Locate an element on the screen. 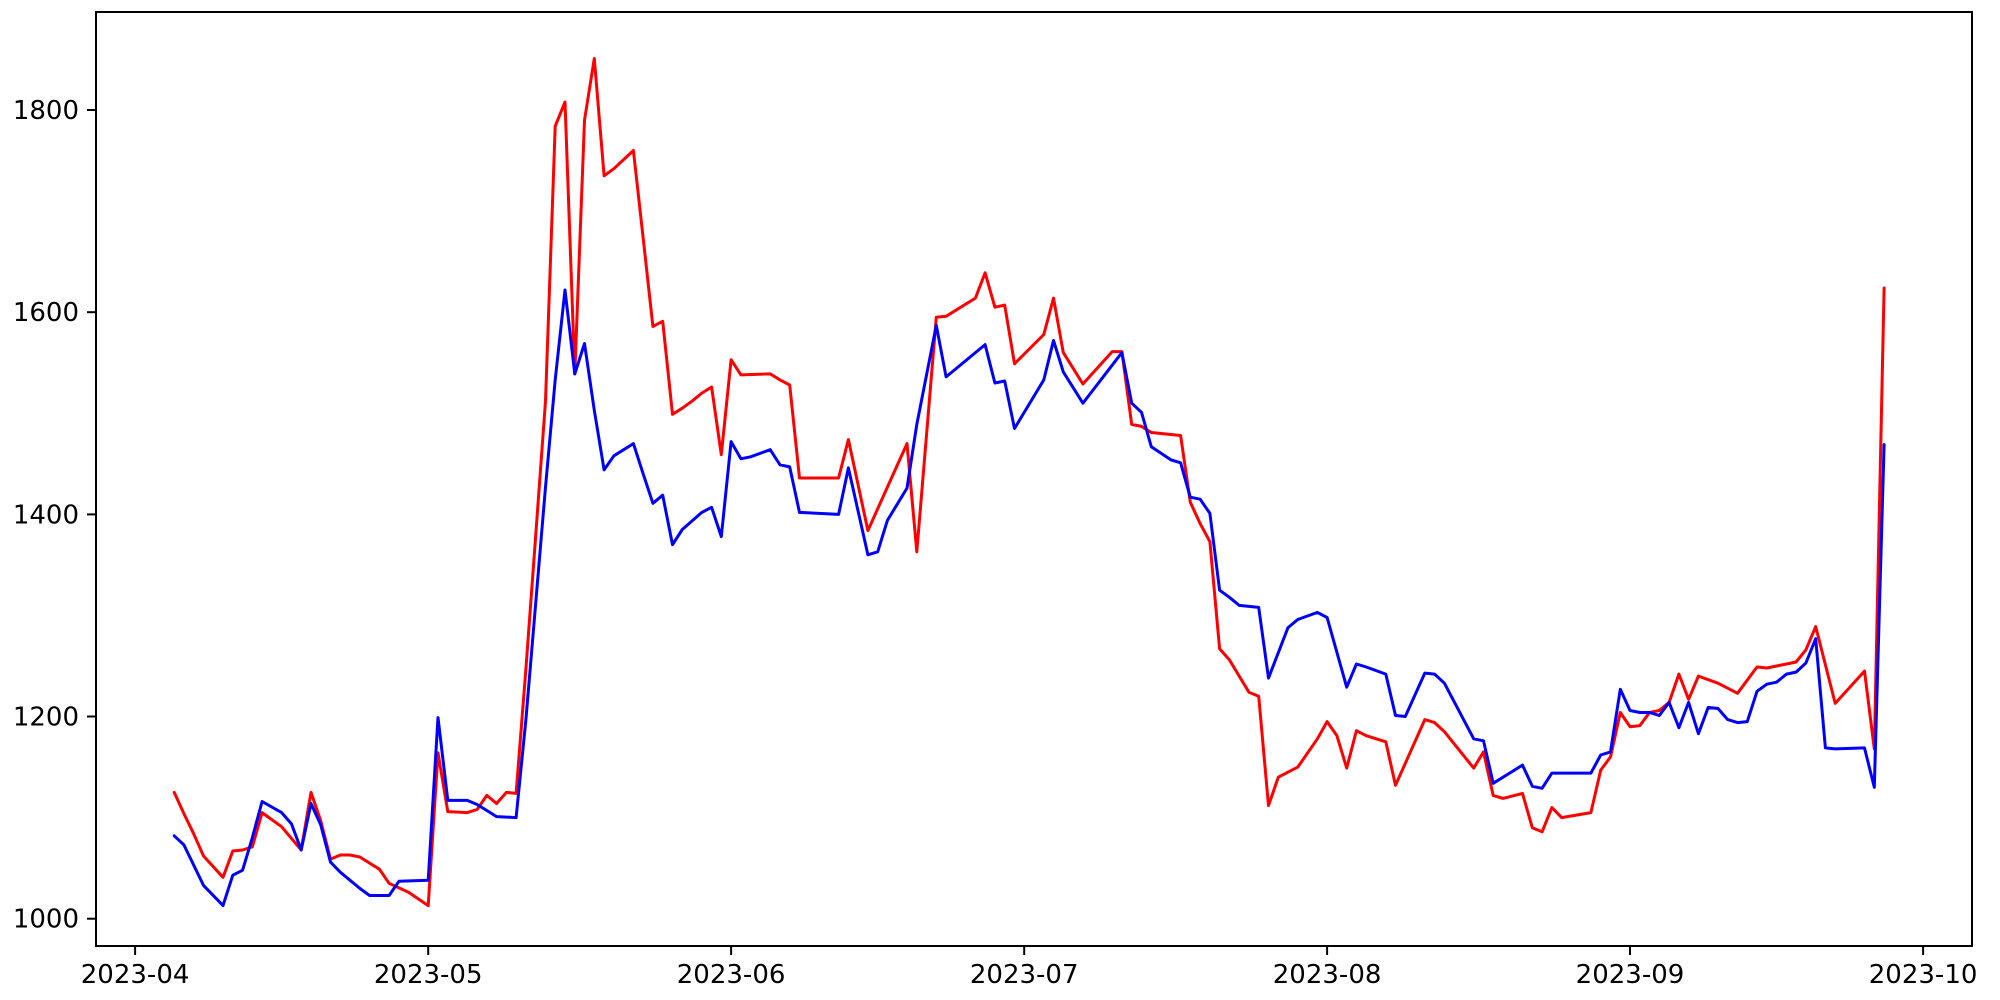  y-tick-label: 1800 is located at coordinates (46, 111).